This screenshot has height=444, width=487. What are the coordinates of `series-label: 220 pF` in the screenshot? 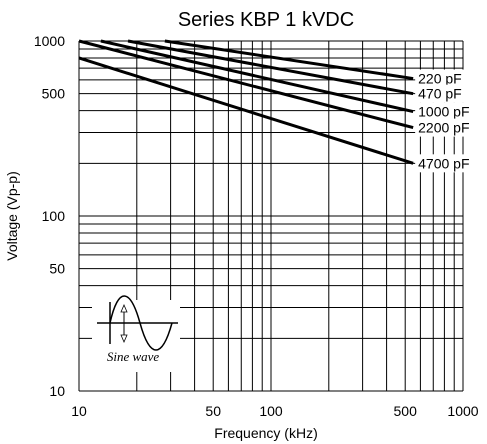 It's located at (440, 79).